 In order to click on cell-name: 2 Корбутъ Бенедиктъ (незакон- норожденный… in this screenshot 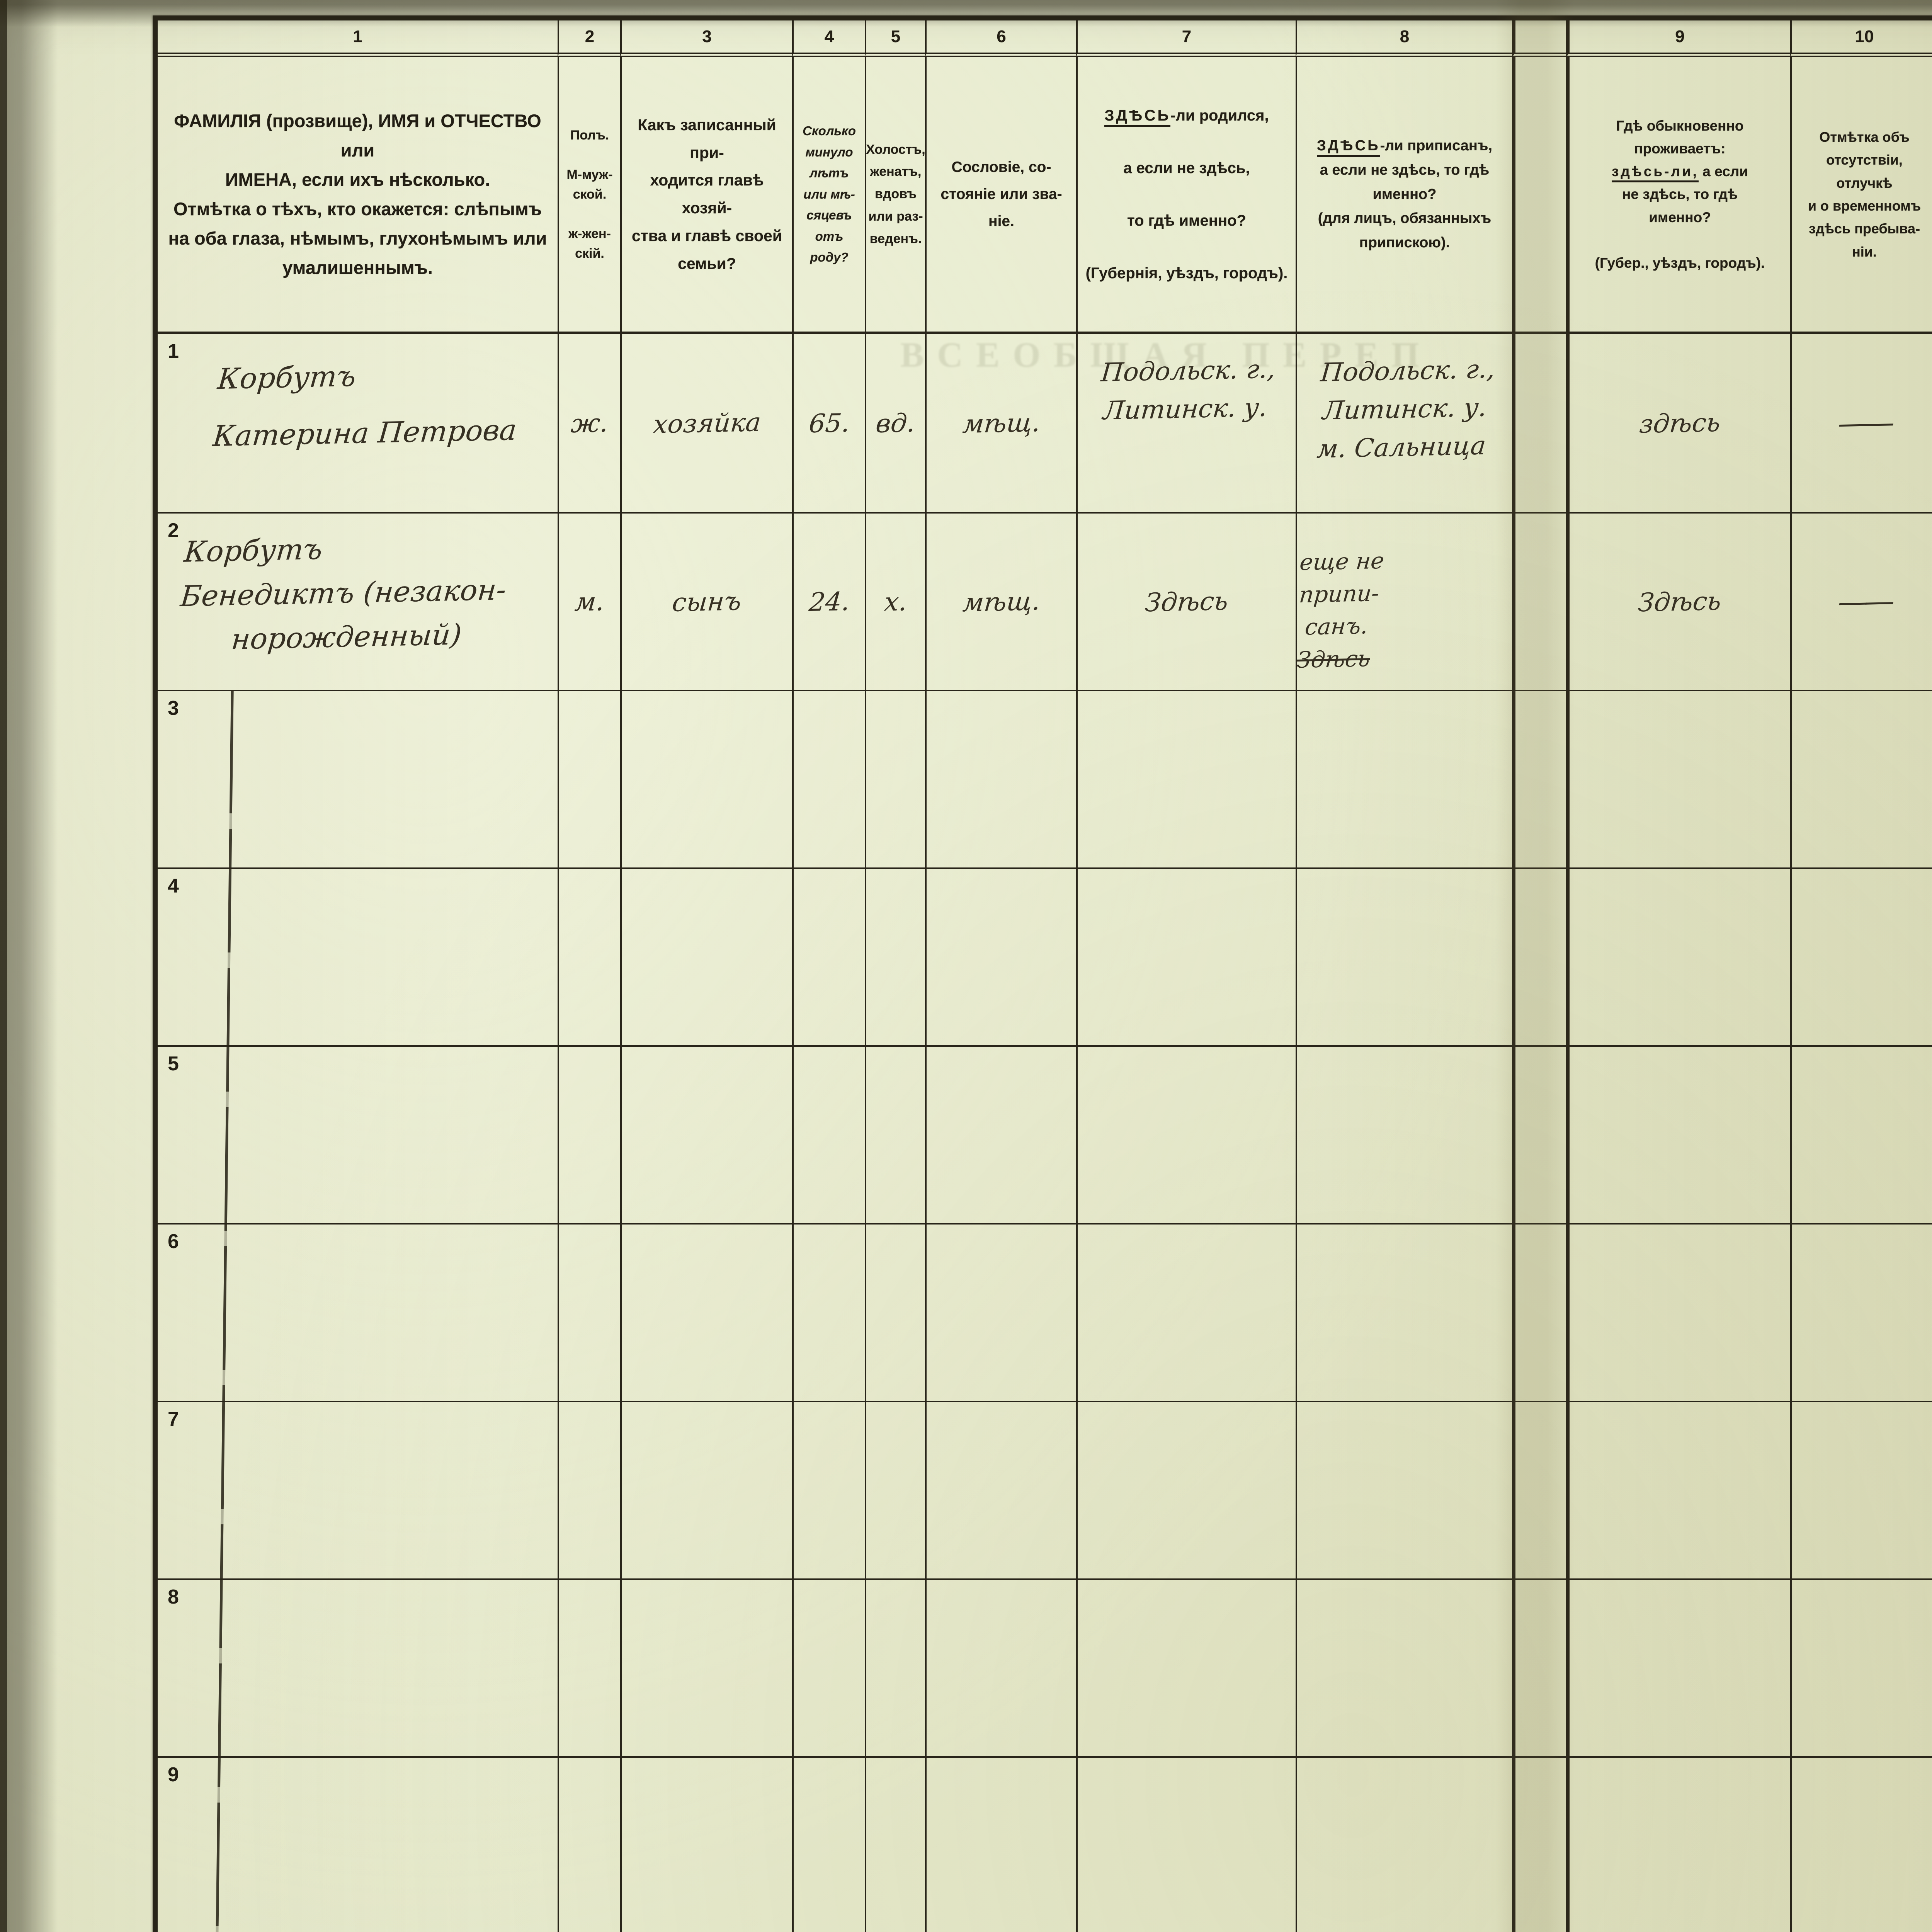, I will do `click(358, 601)`.